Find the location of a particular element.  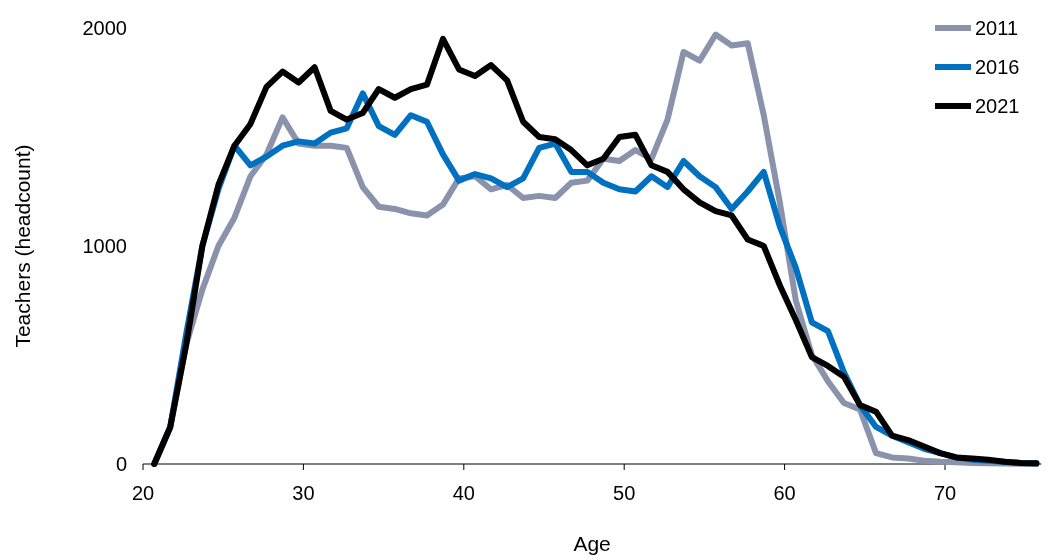

x-tick-label: 70 is located at coordinates (945, 493).